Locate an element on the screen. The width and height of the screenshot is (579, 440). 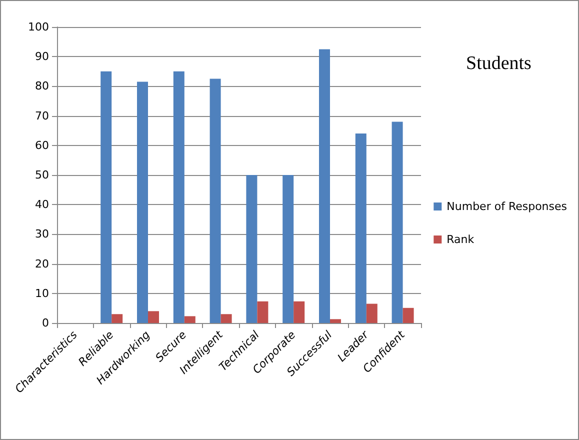
y-tick-label: 10 is located at coordinates (42, 293).